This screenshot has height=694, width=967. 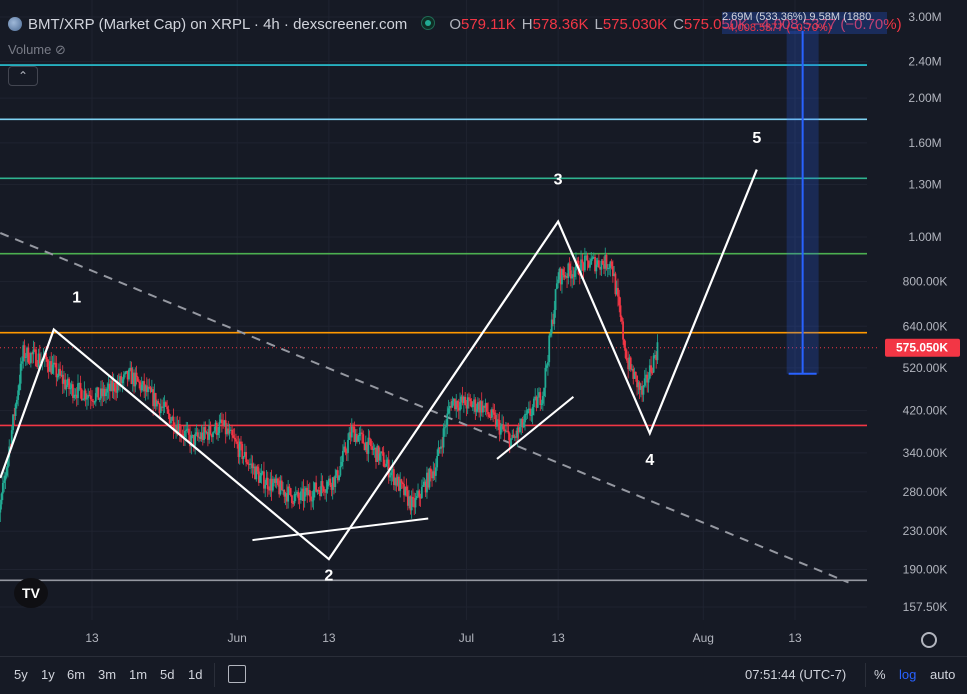 What do you see at coordinates (237, 674) in the screenshot?
I see `calendar-icon` at bounding box center [237, 674].